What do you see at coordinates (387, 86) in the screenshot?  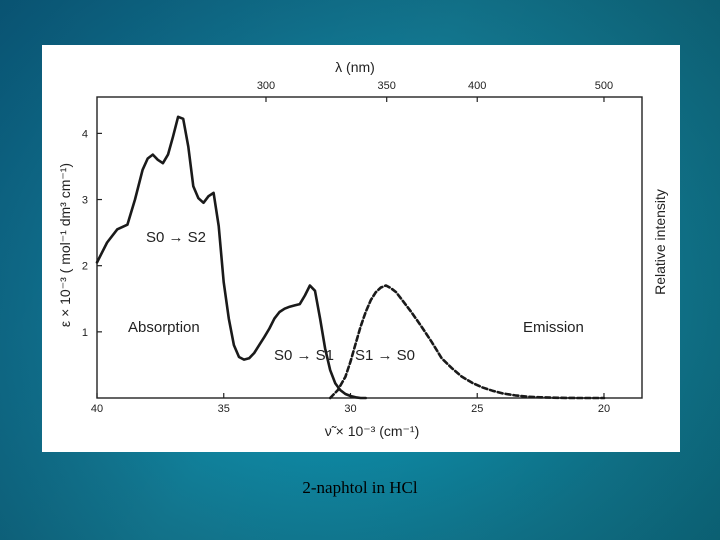 I see `top-tick-label: 350` at bounding box center [387, 86].